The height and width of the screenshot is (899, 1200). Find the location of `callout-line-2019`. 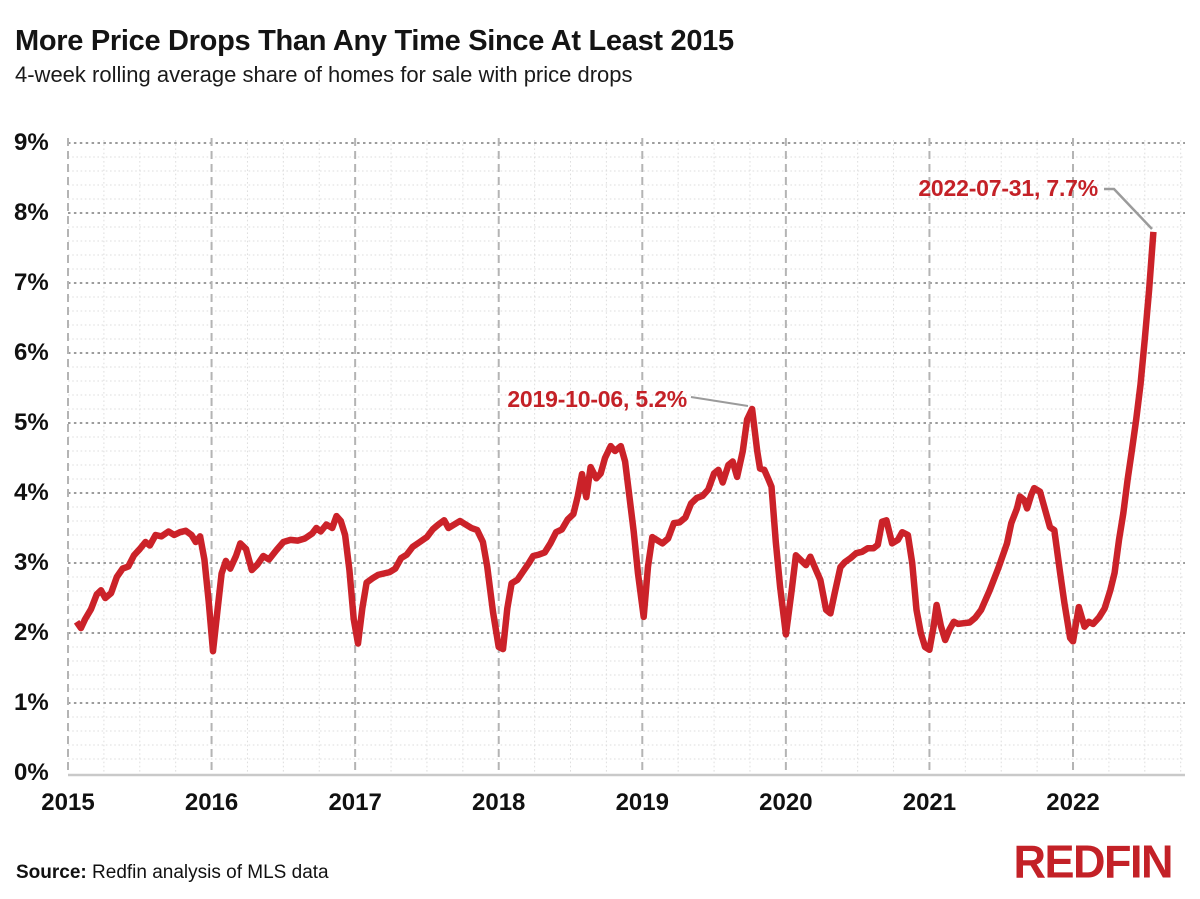

callout-line-2019 is located at coordinates (719, 401).